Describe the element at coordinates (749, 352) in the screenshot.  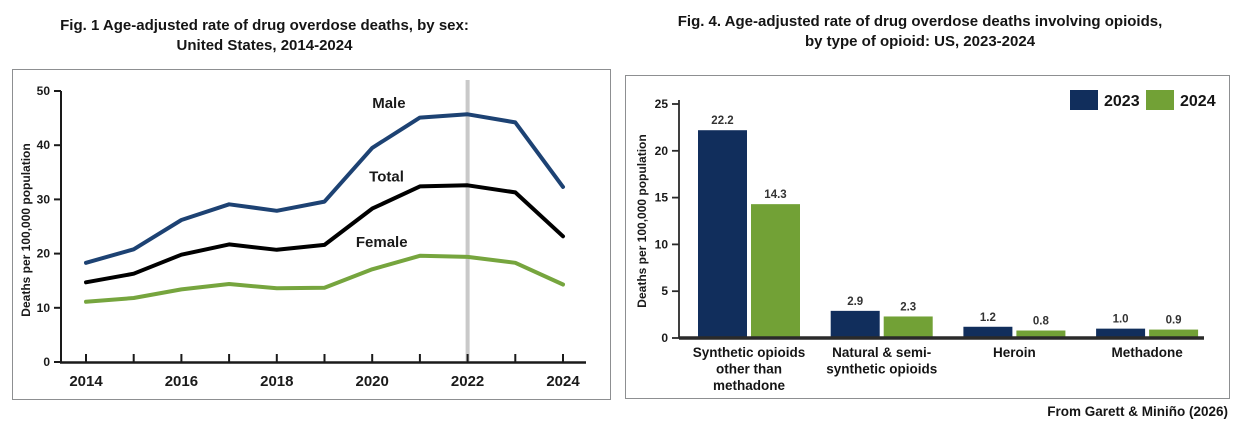
I see `category-label: Synthetic opioids` at that location.